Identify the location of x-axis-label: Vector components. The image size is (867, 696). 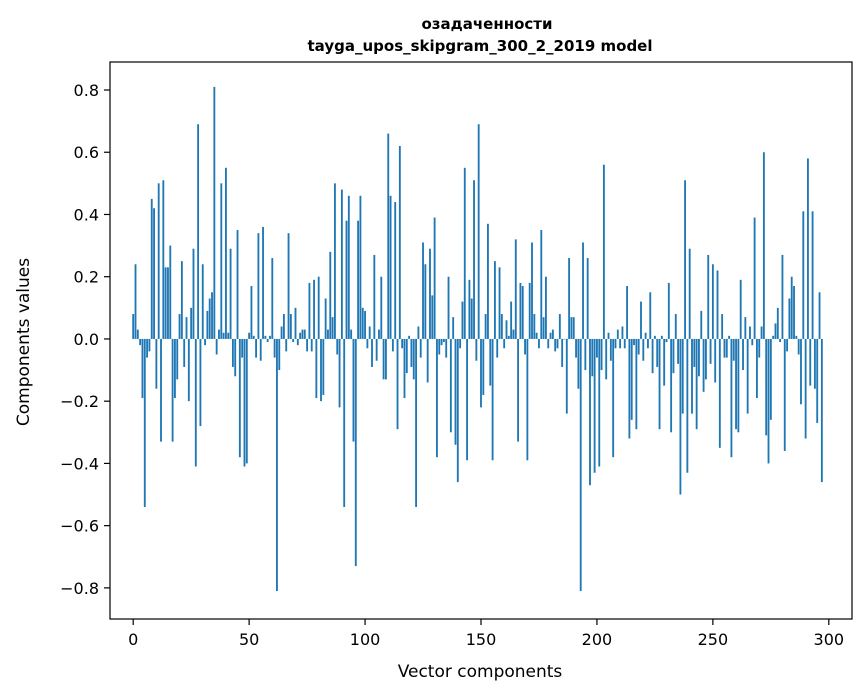
(480, 672).